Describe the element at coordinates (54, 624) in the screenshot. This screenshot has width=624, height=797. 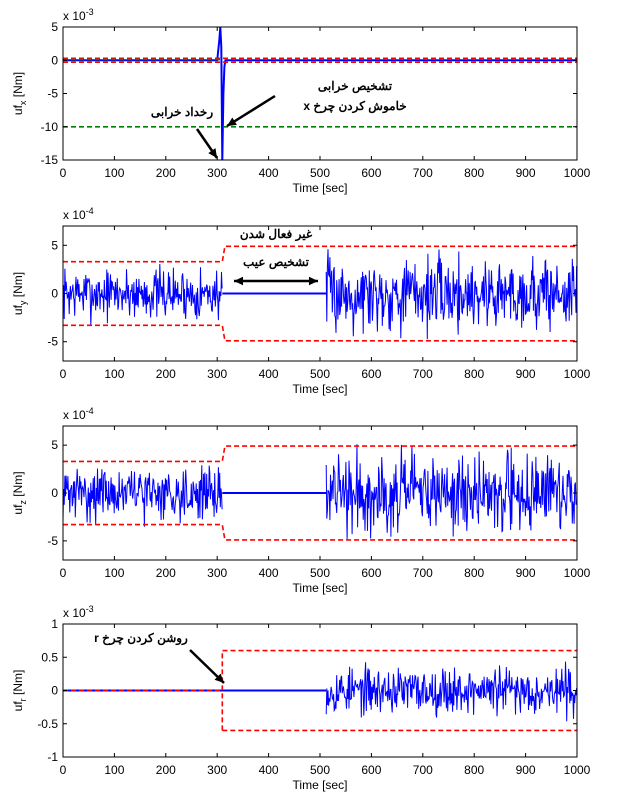
I see `y-tick-label: 1` at that location.